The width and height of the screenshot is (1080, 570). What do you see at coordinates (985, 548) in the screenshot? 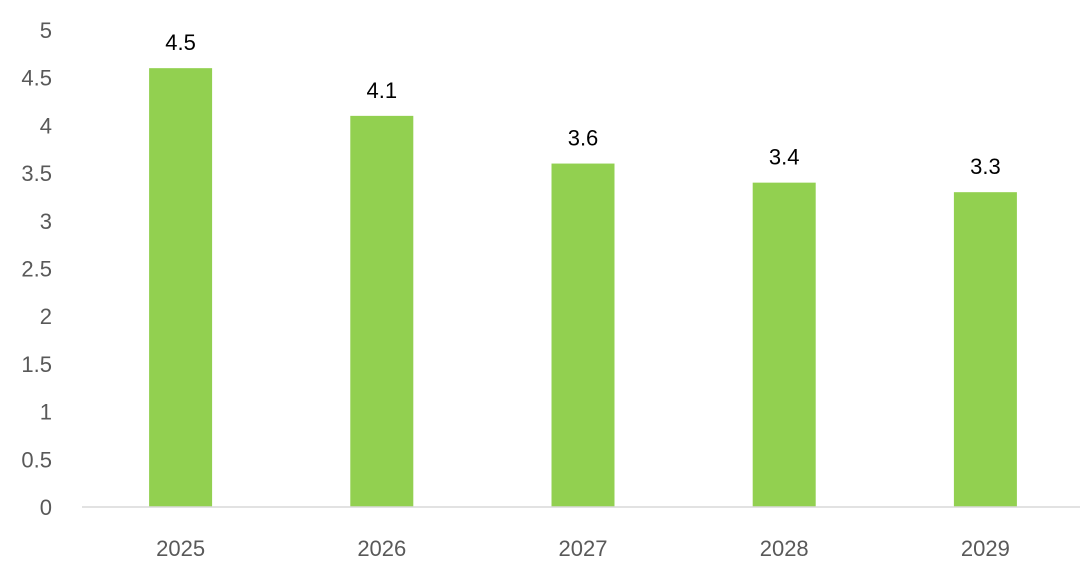
I see `x-tick-label-2029: 2029` at bounding box center [985, 548].